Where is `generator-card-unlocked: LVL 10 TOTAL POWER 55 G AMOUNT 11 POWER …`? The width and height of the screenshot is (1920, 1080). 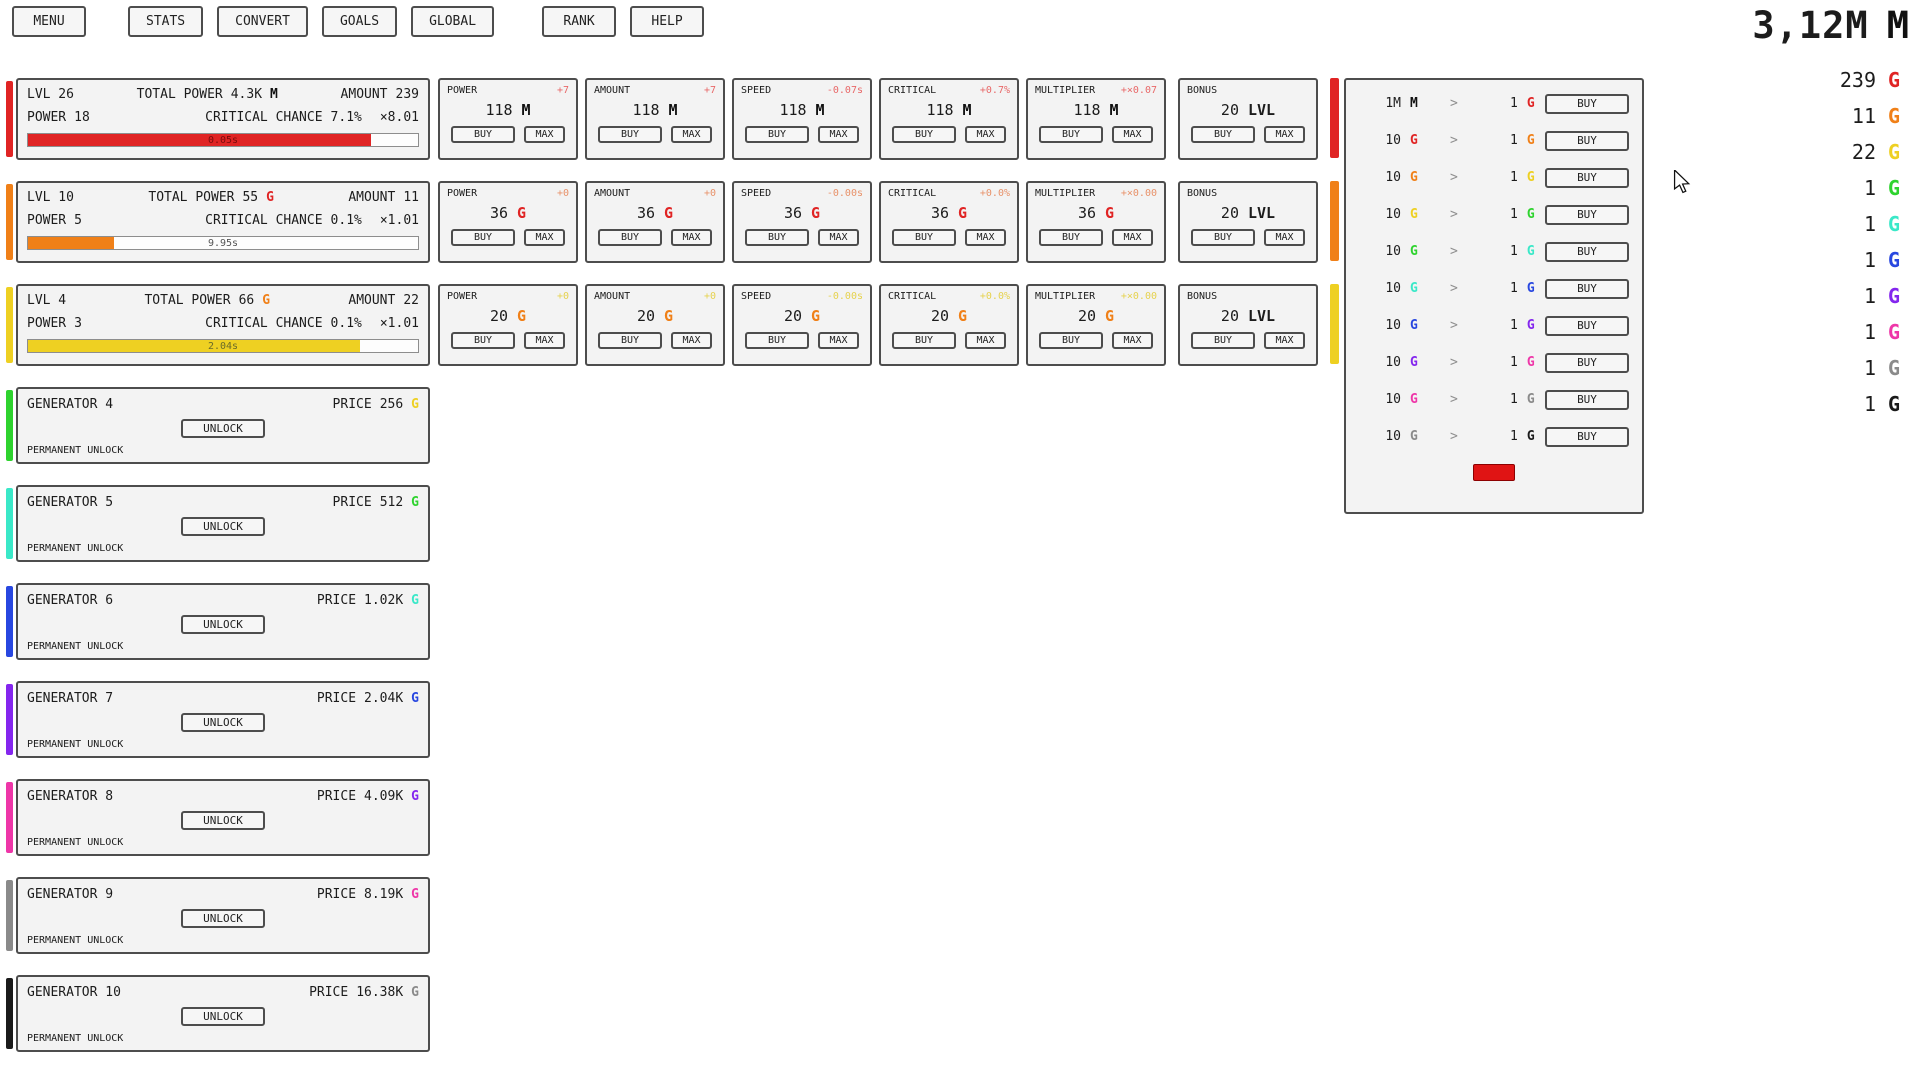 generator-card-unlocked: LVL 10 TOTAL POWER 55 G AMOUNT 11 POWER … is located at coordinates (218, 222).